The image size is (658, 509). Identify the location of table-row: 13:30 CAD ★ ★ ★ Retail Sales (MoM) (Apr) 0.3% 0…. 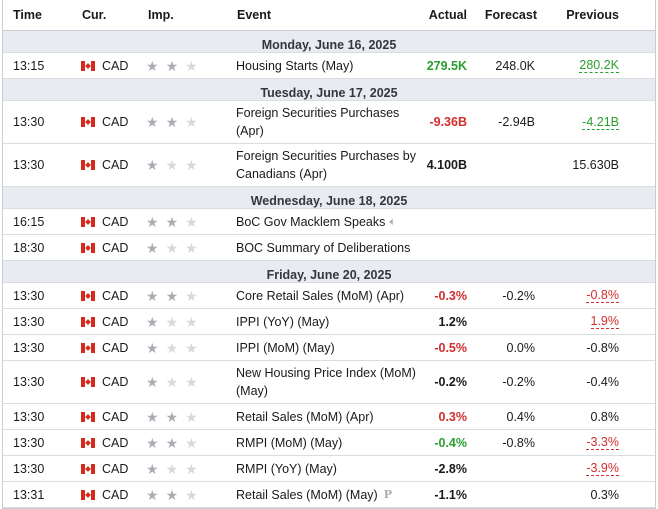
(329, 417).